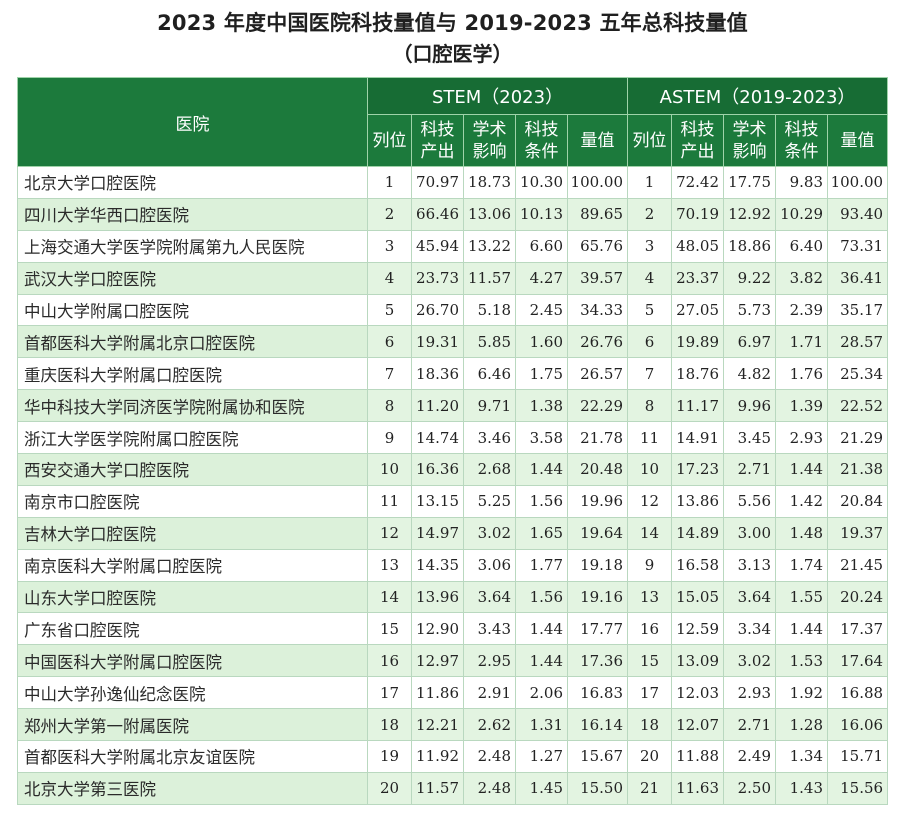 Image resolution: width=905 pixels, height=821 pixels. Describe the element at coordinates (489, 756) in the screenshot. I see `stem-impact-cell: 2.48` at that location.